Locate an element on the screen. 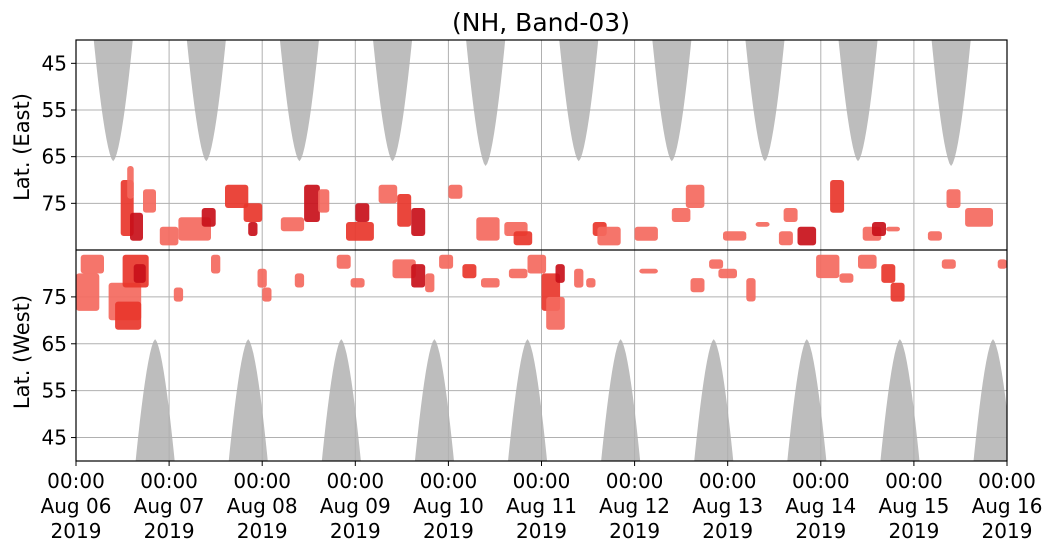 The image size is (1056, 556). y-tick-label-east: 55 is located at coordinates (54, 110).